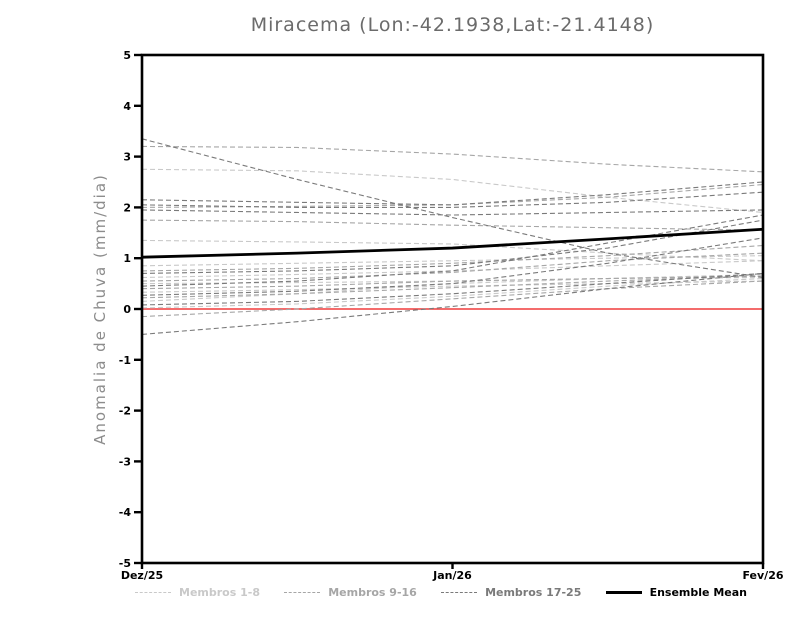 This screenshot has width=800, height=618. What do you see at coordinates (452, 25) in the screenshot?
I see `chart-title: Miracema (Lon:-42.1938,Lat:-21.4148)` at bounding box center [452, 25].